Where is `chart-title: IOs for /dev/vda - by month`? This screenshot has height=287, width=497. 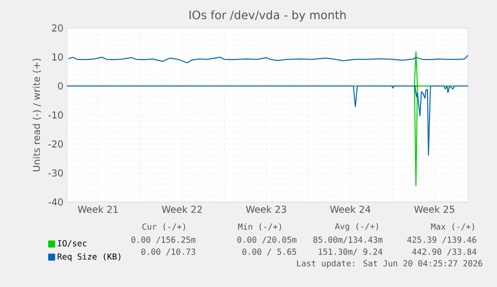
chart-title: IOs for /dev/vda - by month is located at coordinates (268, 16).